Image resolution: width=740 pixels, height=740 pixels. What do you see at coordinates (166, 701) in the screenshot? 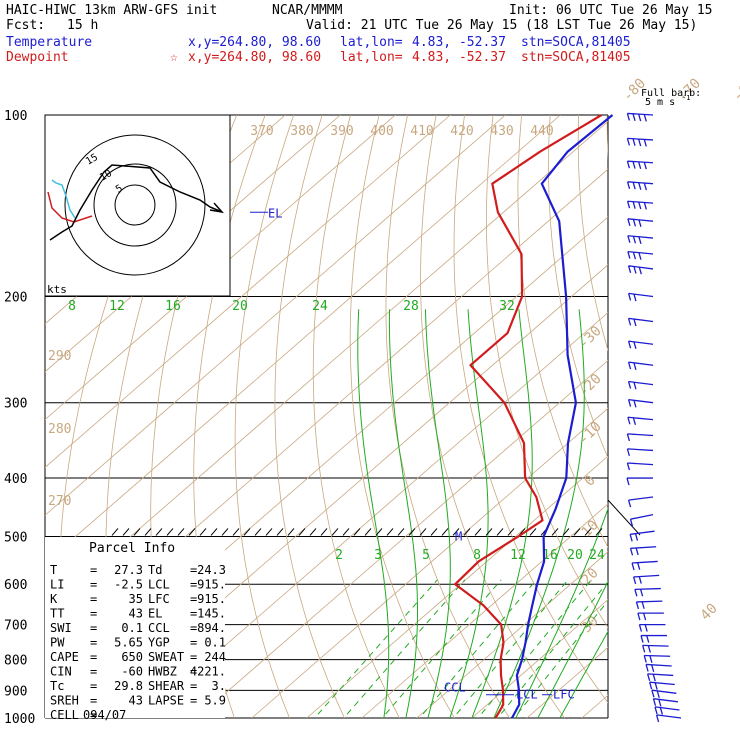
I see `parcel-param-name: LAPSE` at bounding box center [166, 701].